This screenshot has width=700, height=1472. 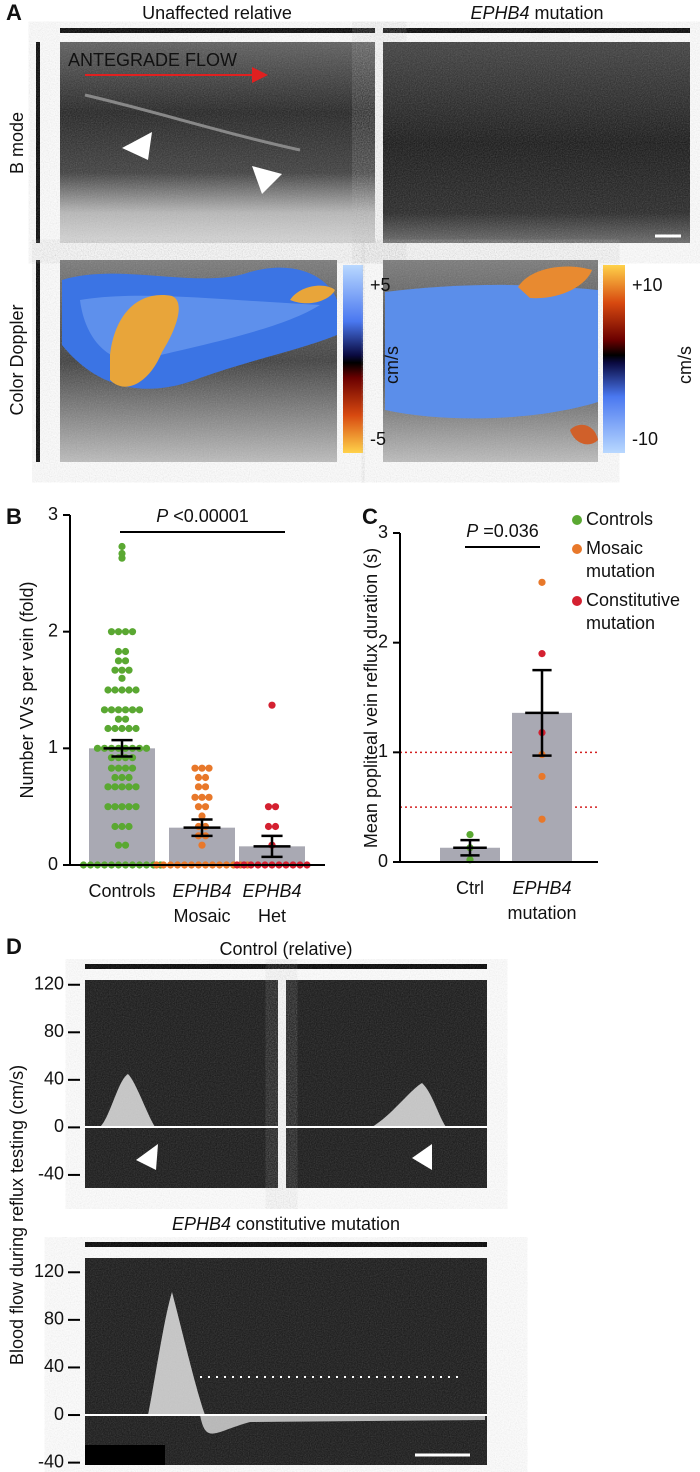 I want to click on plot-title-part: constitutive mutation, so click(x=318, y=1224).